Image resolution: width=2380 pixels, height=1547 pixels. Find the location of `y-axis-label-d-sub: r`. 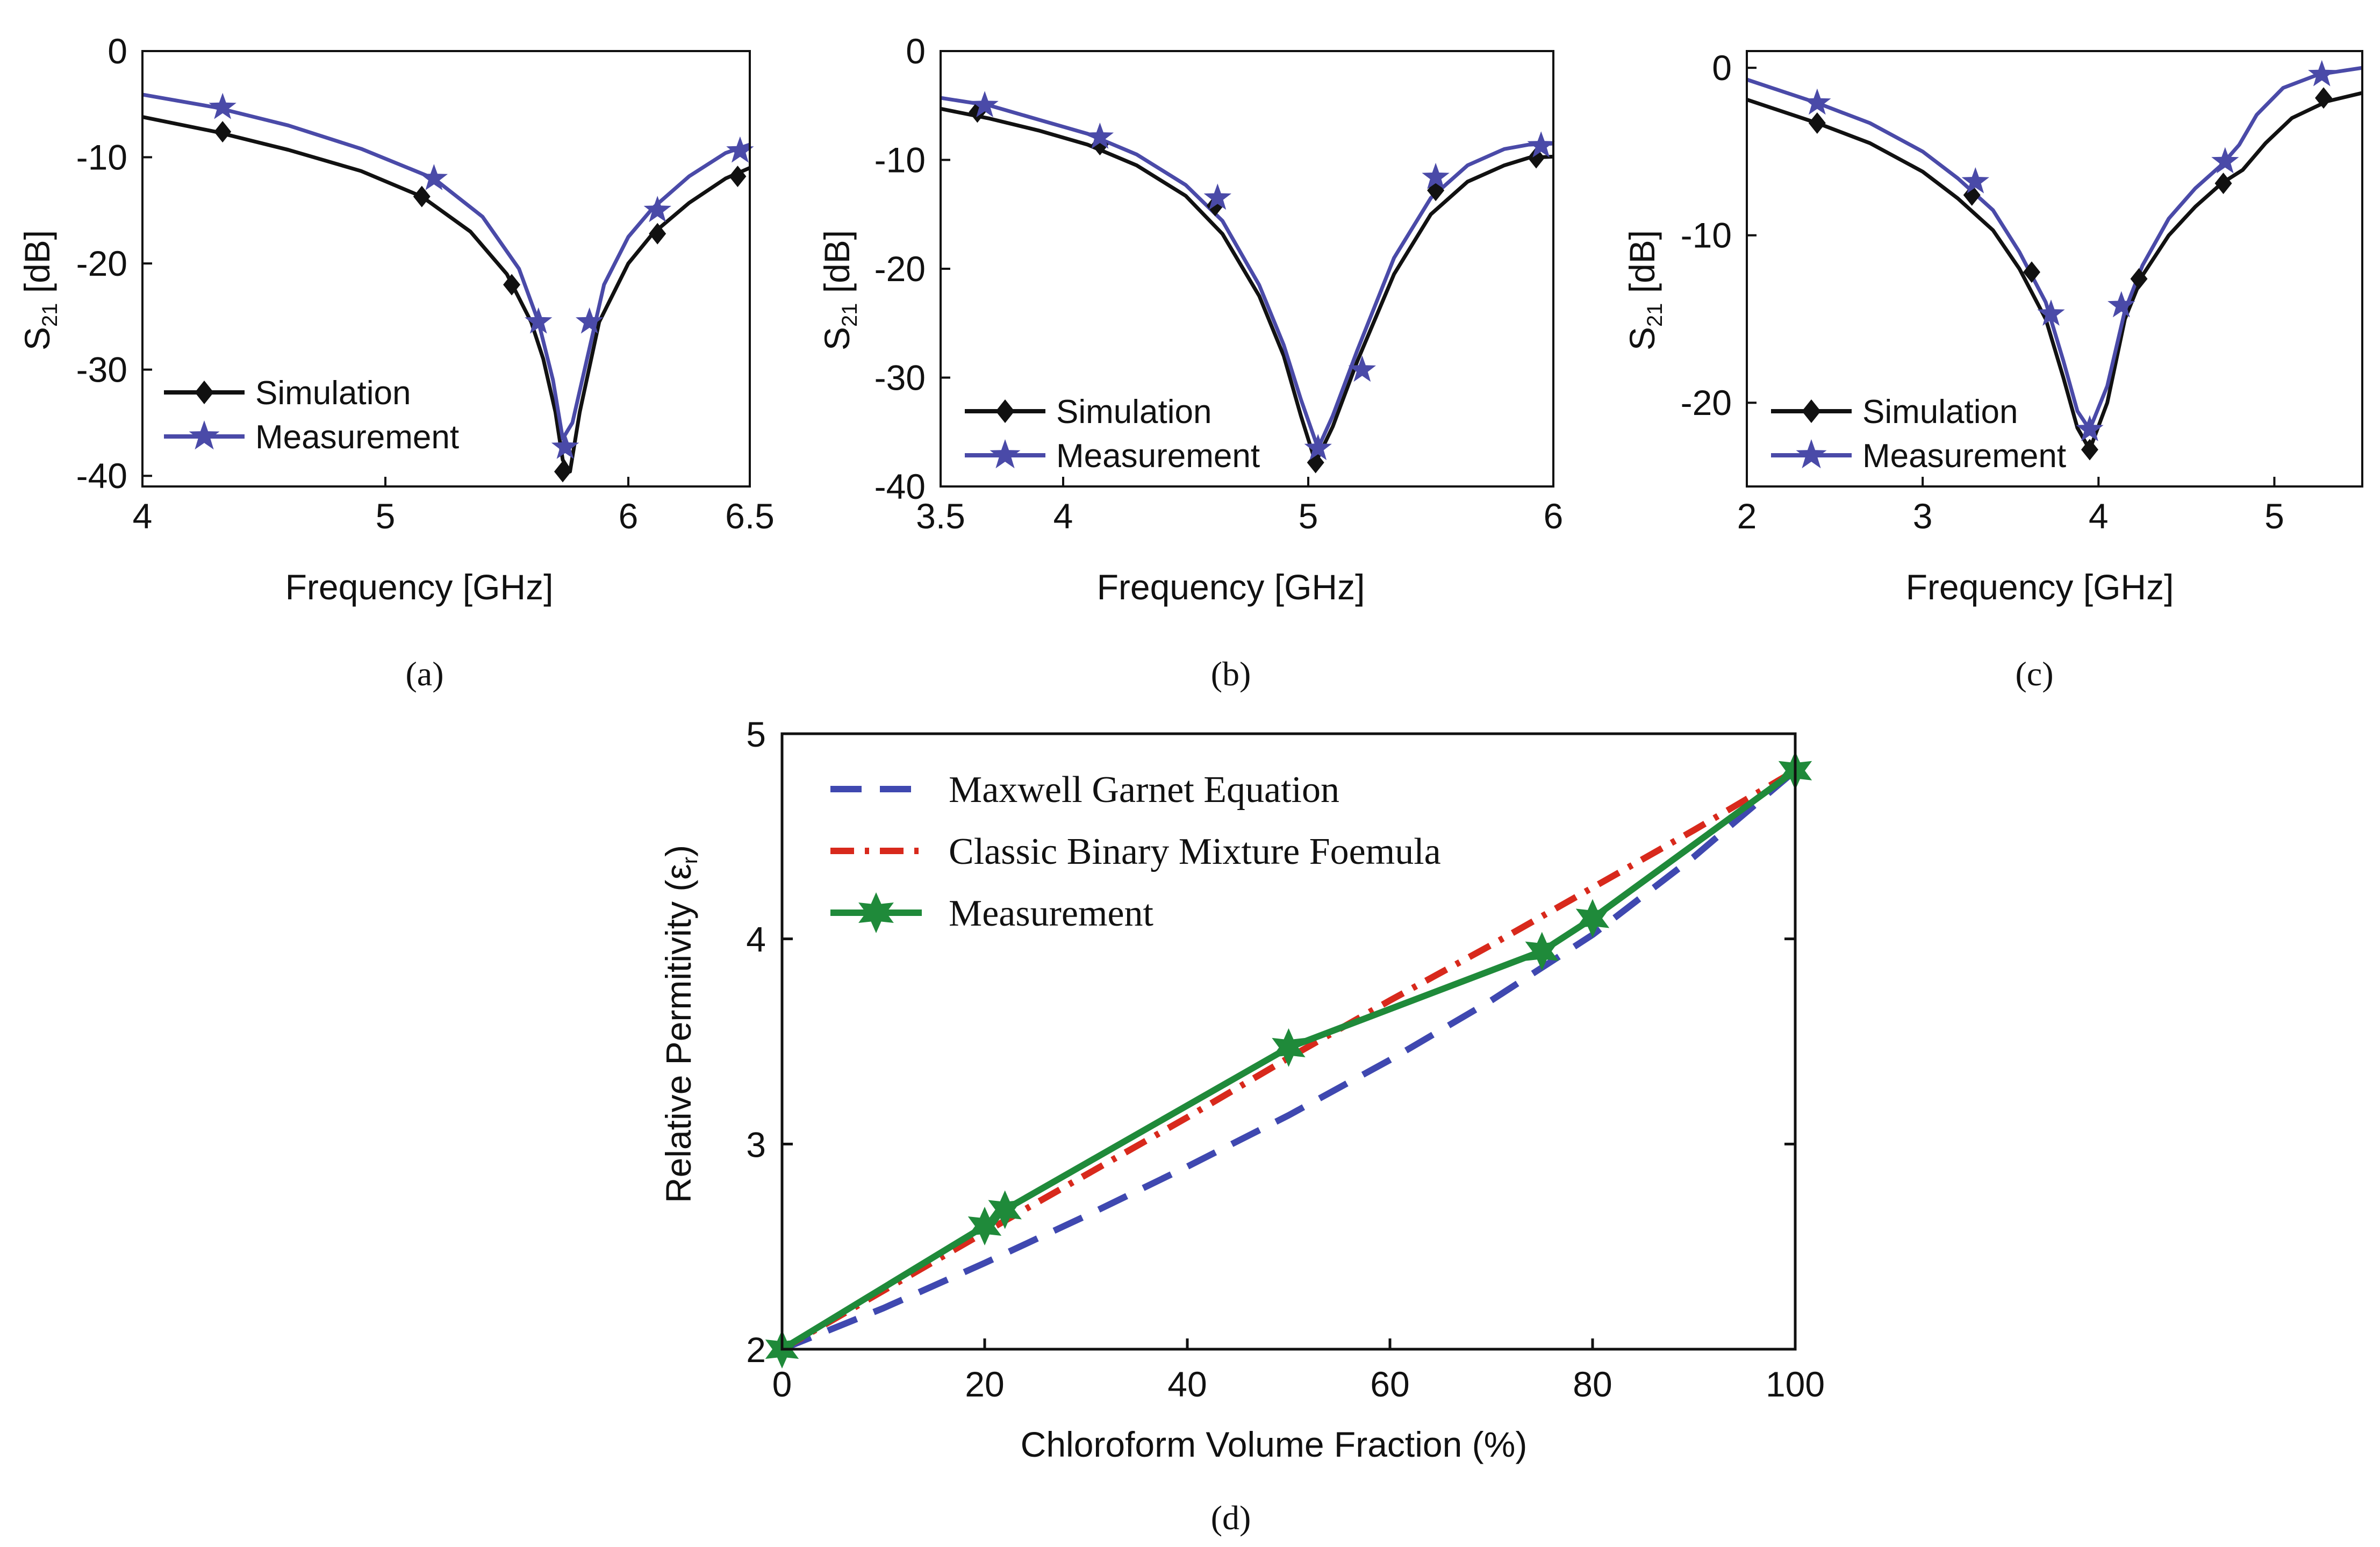

y-axis-label-d-sub: r is located at coordinates (690, 860).